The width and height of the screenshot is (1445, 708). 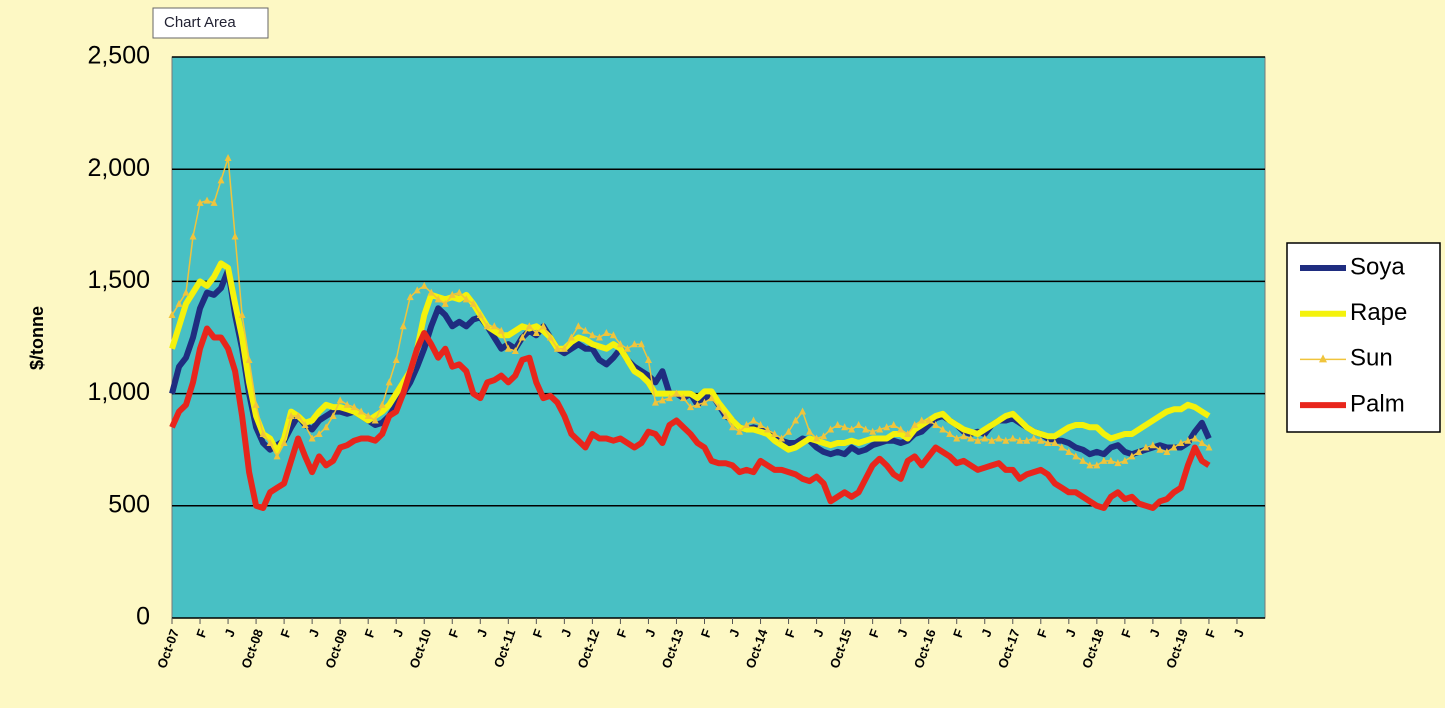 I want to click on y-tick-label: 500, so click(x=129, y=504).